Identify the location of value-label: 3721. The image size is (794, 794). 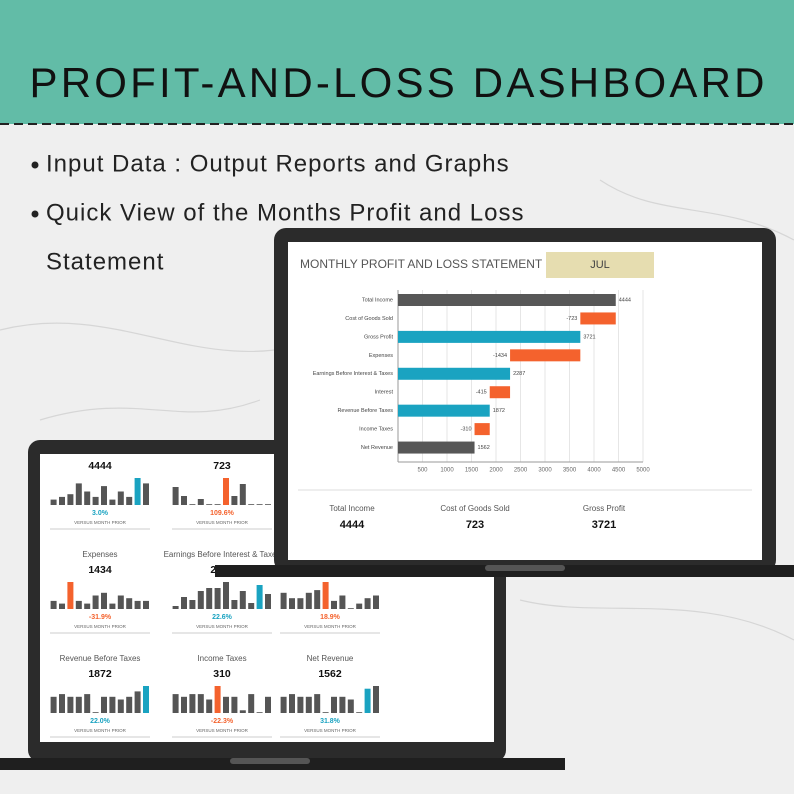
(589, 337).